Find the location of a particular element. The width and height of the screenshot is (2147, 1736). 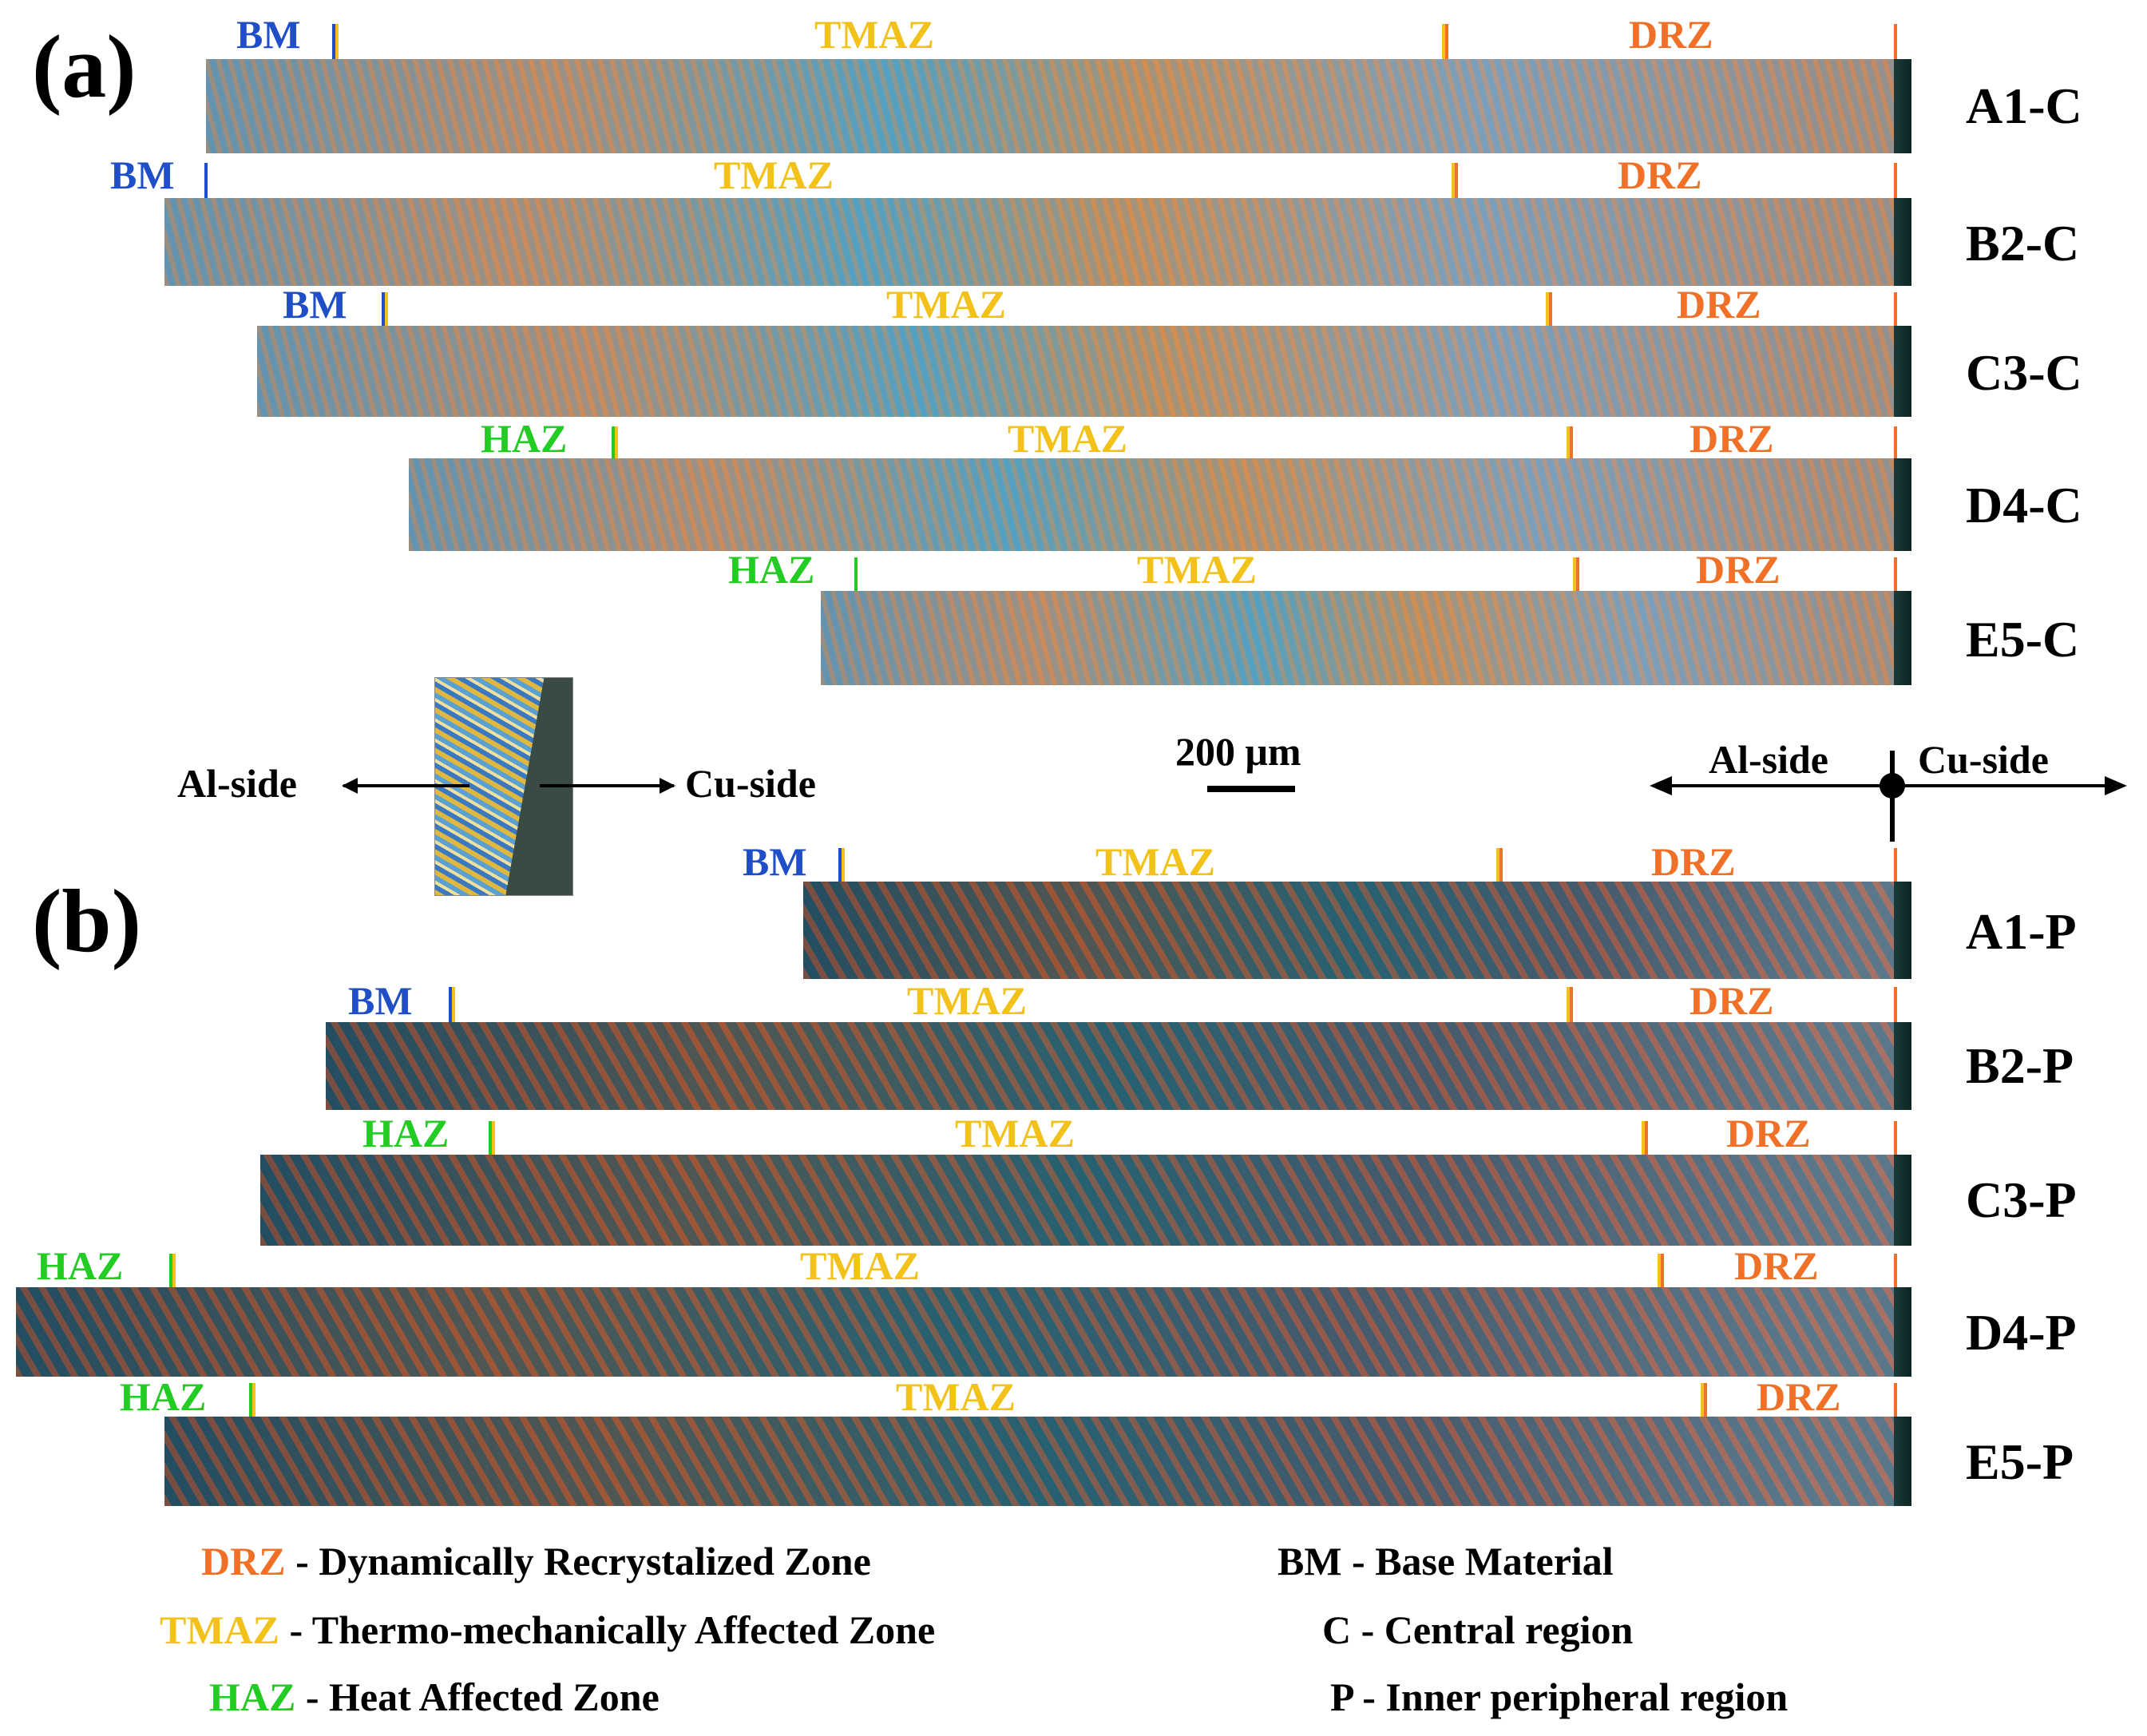

scale-bar-label: 200 μm is located at coordinates (1238, 751).